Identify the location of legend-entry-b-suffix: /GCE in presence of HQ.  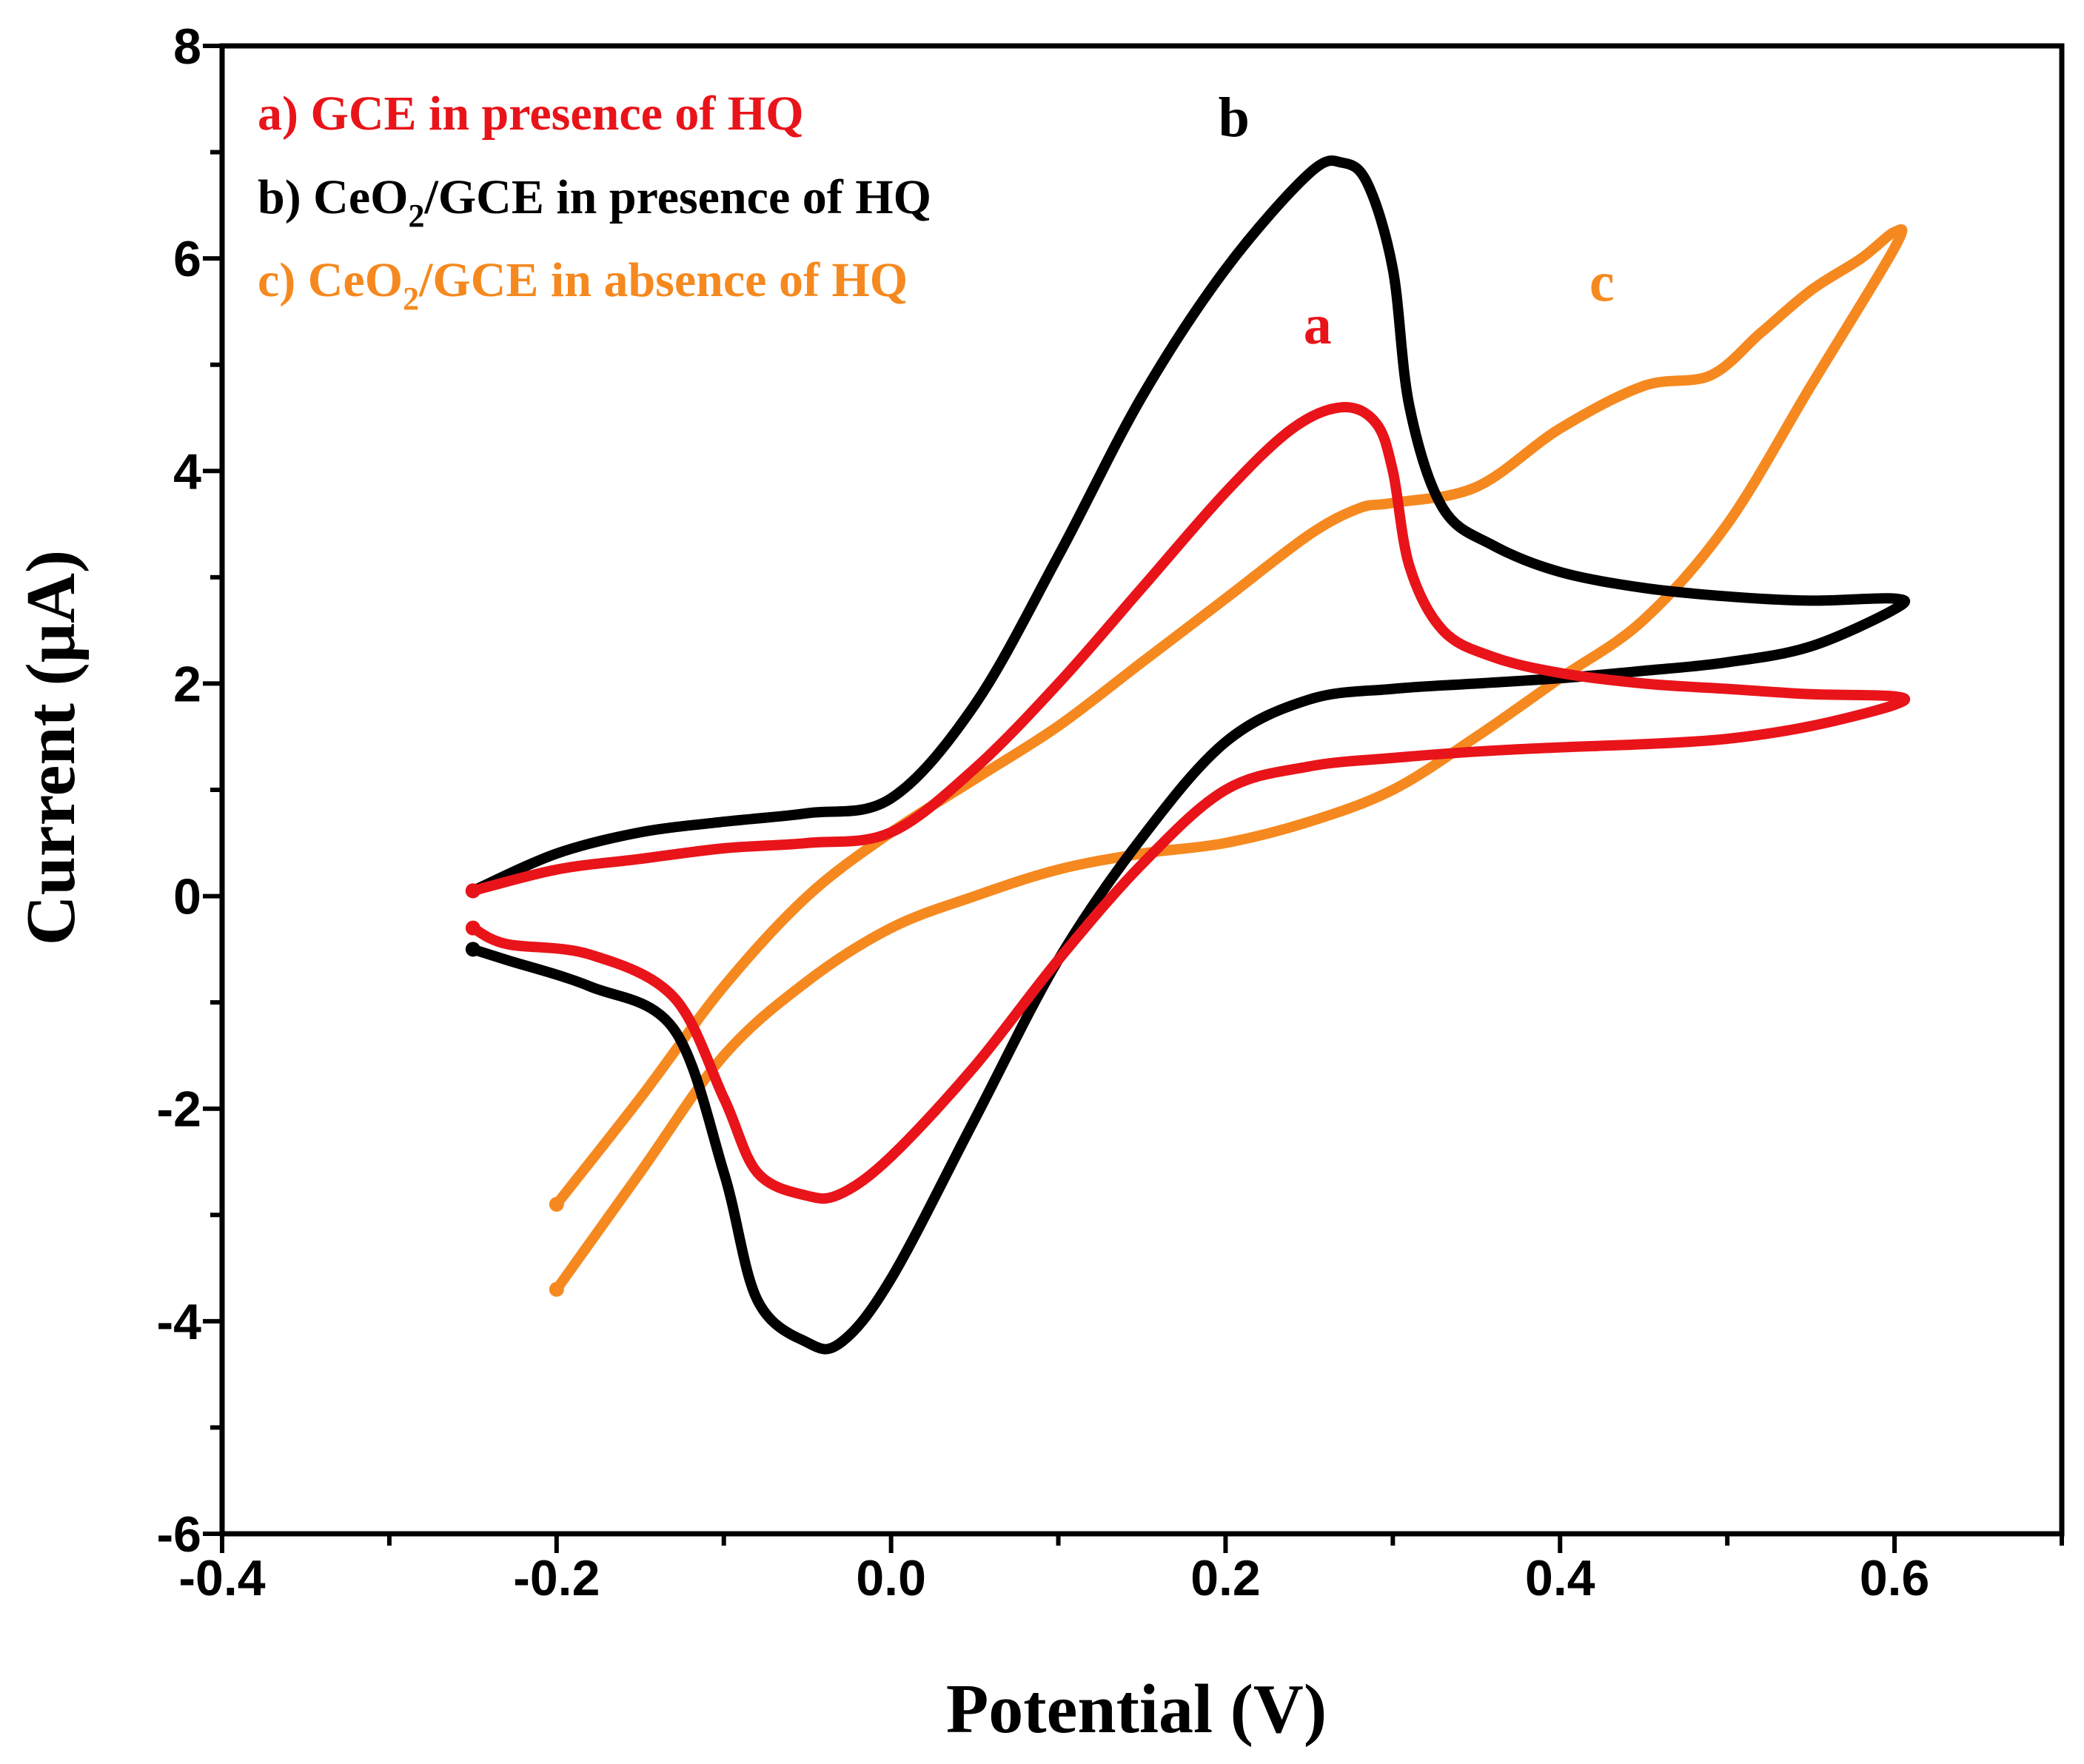
(677, 197).